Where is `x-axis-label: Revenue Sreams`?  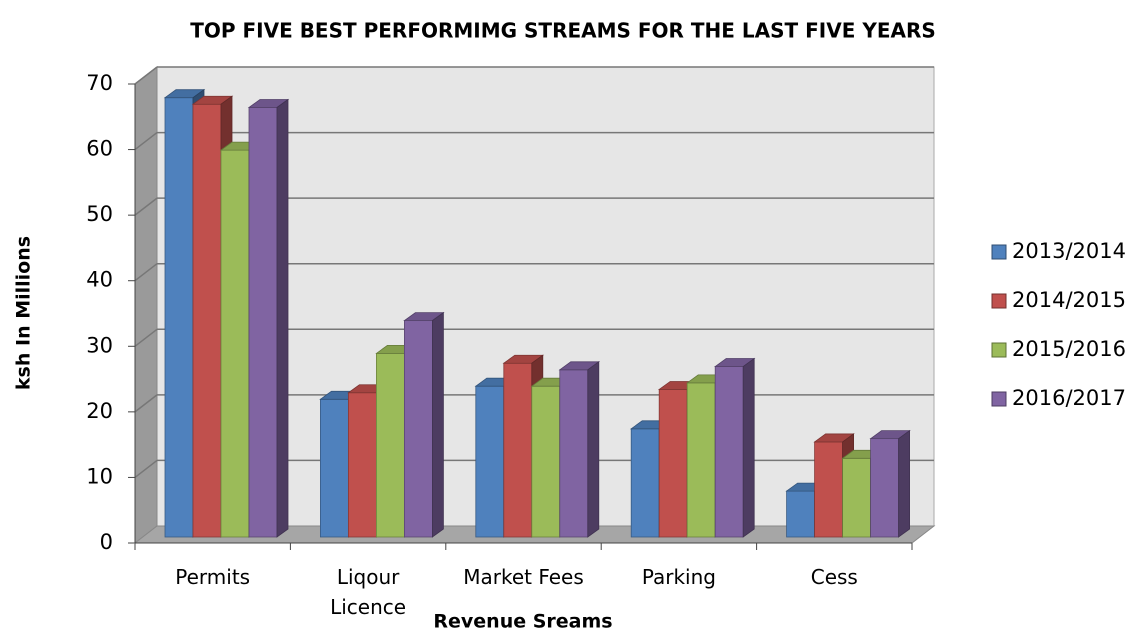 x-axis-label: Revenue Sreams is located at coordinates (522, 621).